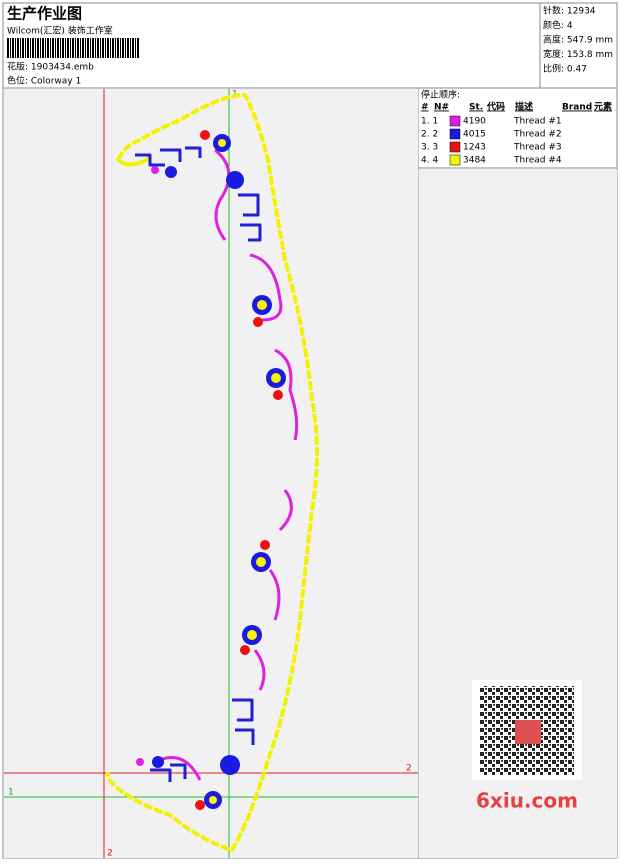 The width and height of the screenshot is (620, 865). I want to click on thread-code: 1243, so click(474, 148).